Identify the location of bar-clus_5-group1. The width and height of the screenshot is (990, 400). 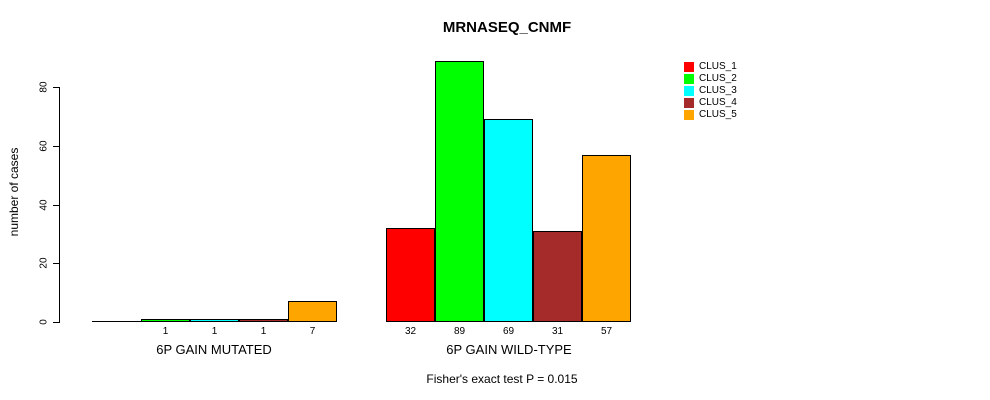
(312, 311).